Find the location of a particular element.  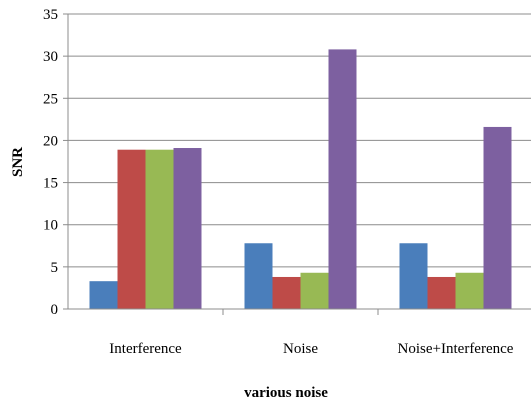

y-tick-label: 20 is located at coordinates (50, 141).